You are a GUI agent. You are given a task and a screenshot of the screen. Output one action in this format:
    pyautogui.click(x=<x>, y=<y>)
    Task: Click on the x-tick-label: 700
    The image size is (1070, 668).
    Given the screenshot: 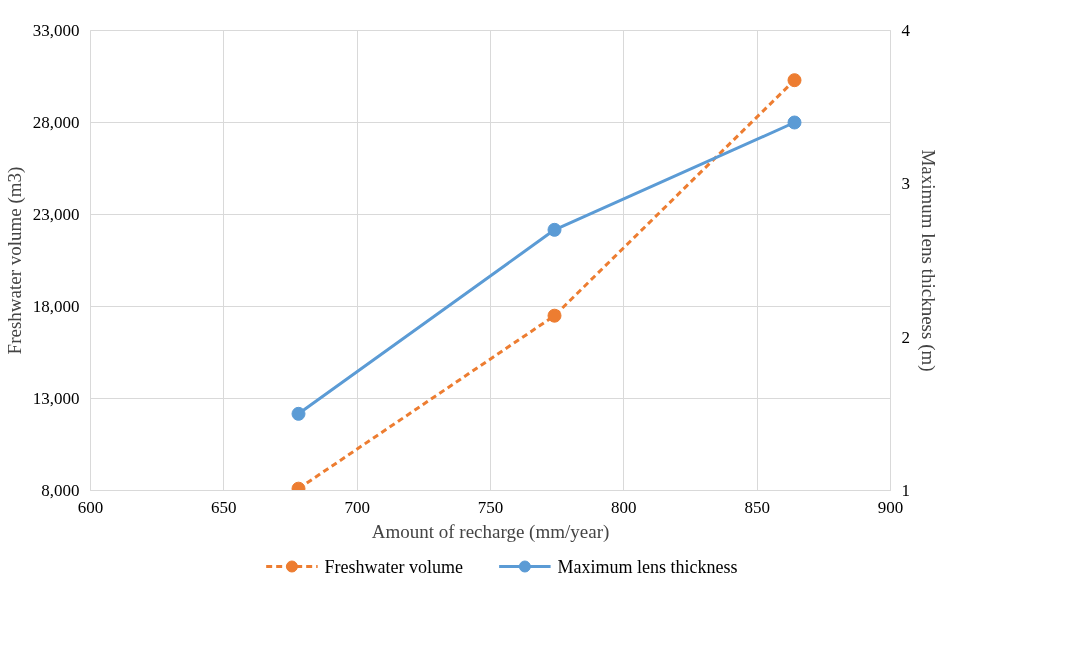 What is the action you would take?
    pyautogui.click(x=357, y=507)
    